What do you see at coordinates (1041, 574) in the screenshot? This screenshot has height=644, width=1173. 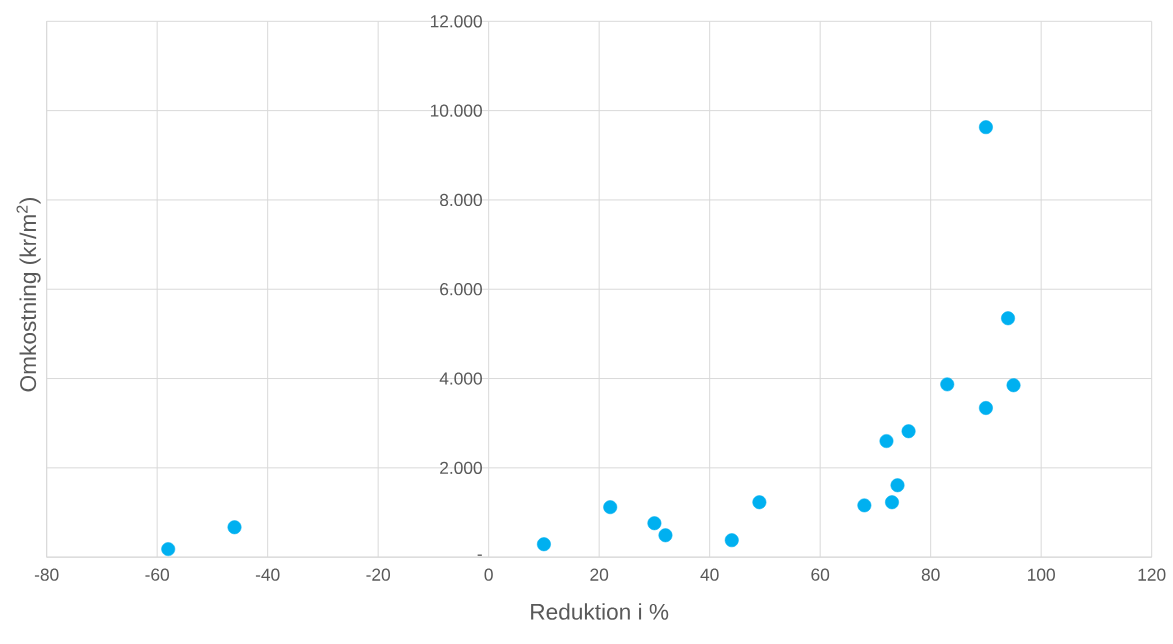 I see `x-tick-label: 100` at bounding box center [1041, 574].